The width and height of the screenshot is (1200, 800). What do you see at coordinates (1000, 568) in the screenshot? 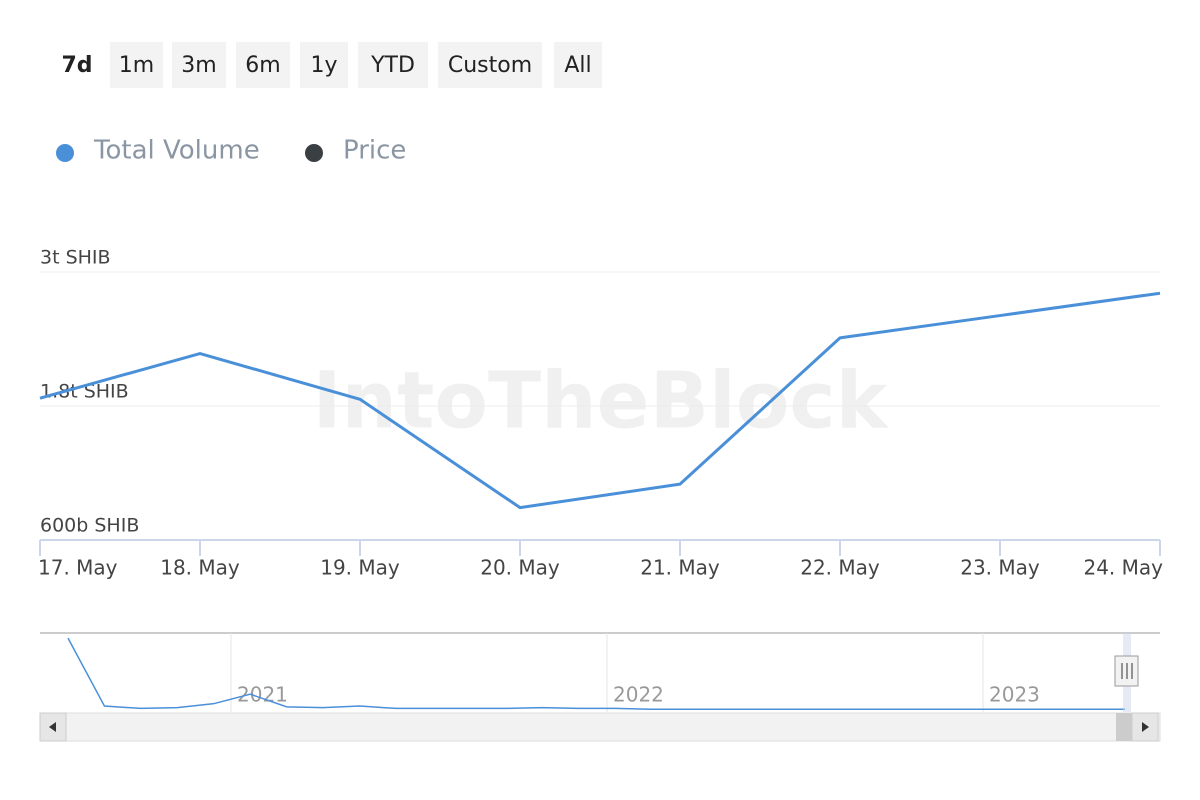
I see `x-tick-label: 23. May` at bounding box center [1000, 568].